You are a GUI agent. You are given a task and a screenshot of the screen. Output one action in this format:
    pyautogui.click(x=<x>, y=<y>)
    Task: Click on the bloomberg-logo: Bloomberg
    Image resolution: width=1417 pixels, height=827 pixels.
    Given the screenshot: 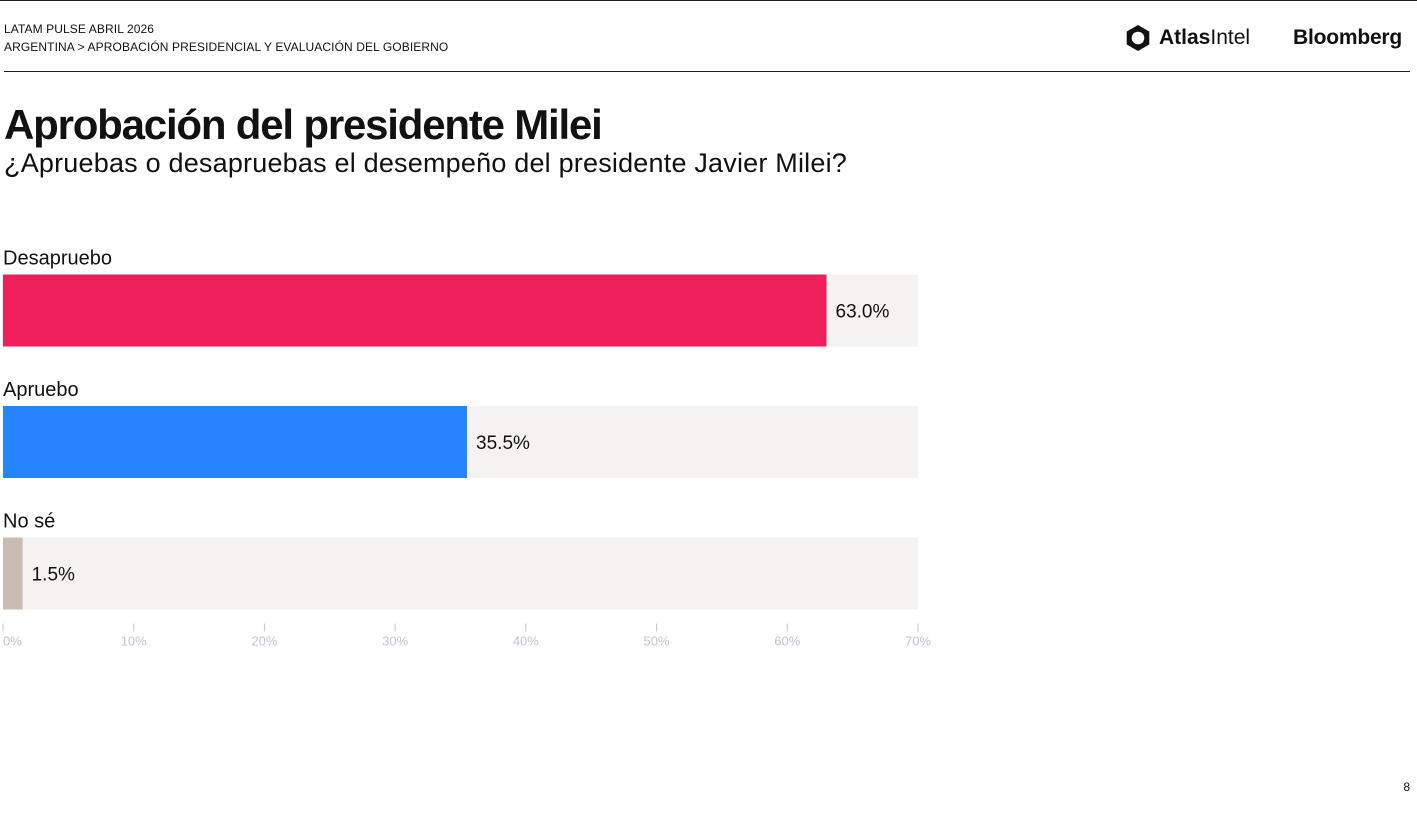 What is the action you would take?
    pyautogui.click(x=1348, y=37)
    